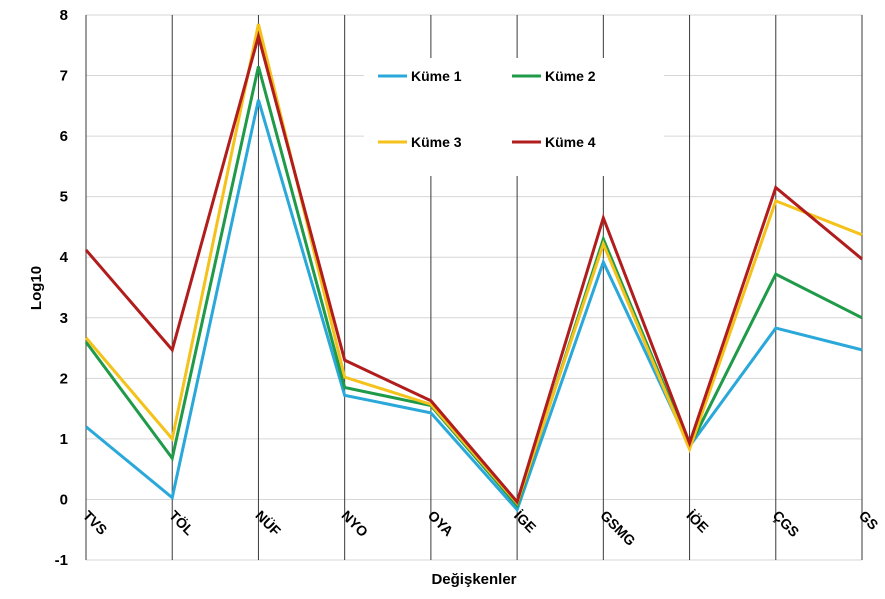 The height and width of the screenshot is (599, 885). Describe the element at coordinates (473, 579) in the screenshot. I see `x-axis-title: Değişkenler` at that location.